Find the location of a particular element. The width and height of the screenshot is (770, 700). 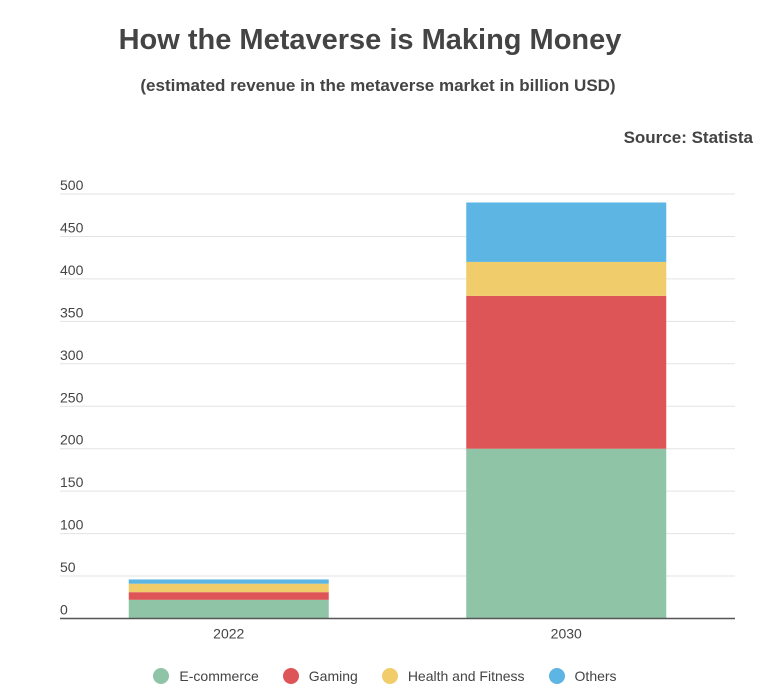

legend-swatch-gaming is located at coordinates (290, 676).